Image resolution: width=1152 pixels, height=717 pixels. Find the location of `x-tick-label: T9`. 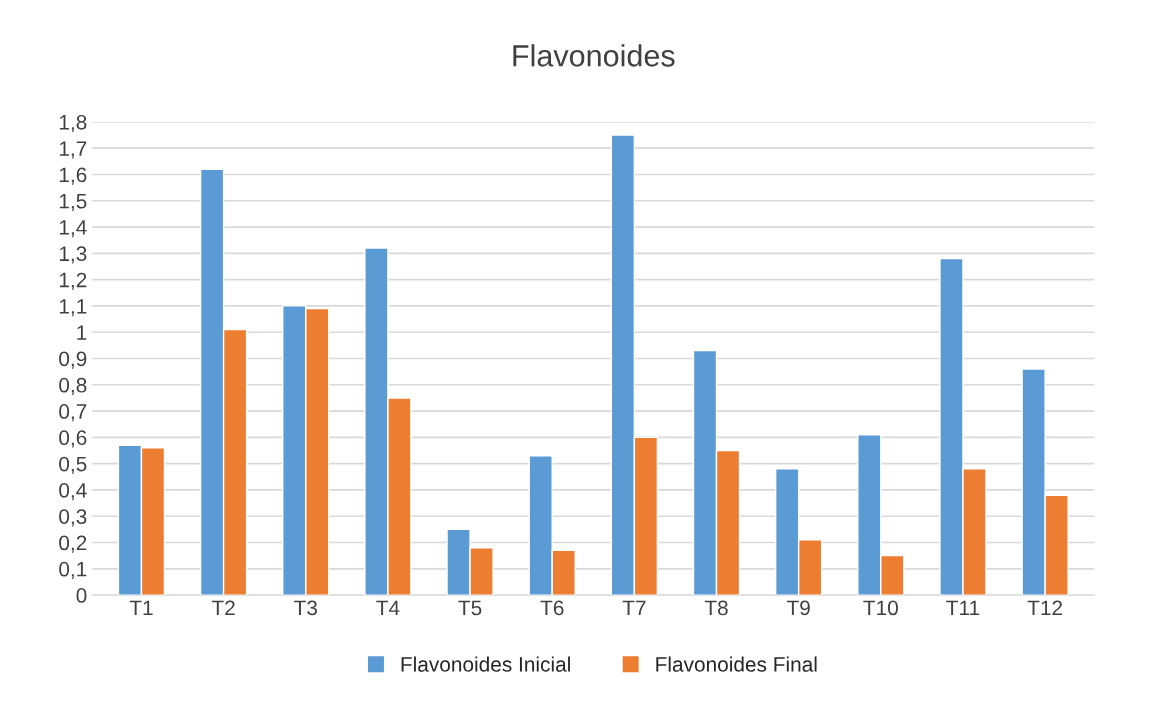

x-tick-label: T9 is located at coordinates (798, 608).